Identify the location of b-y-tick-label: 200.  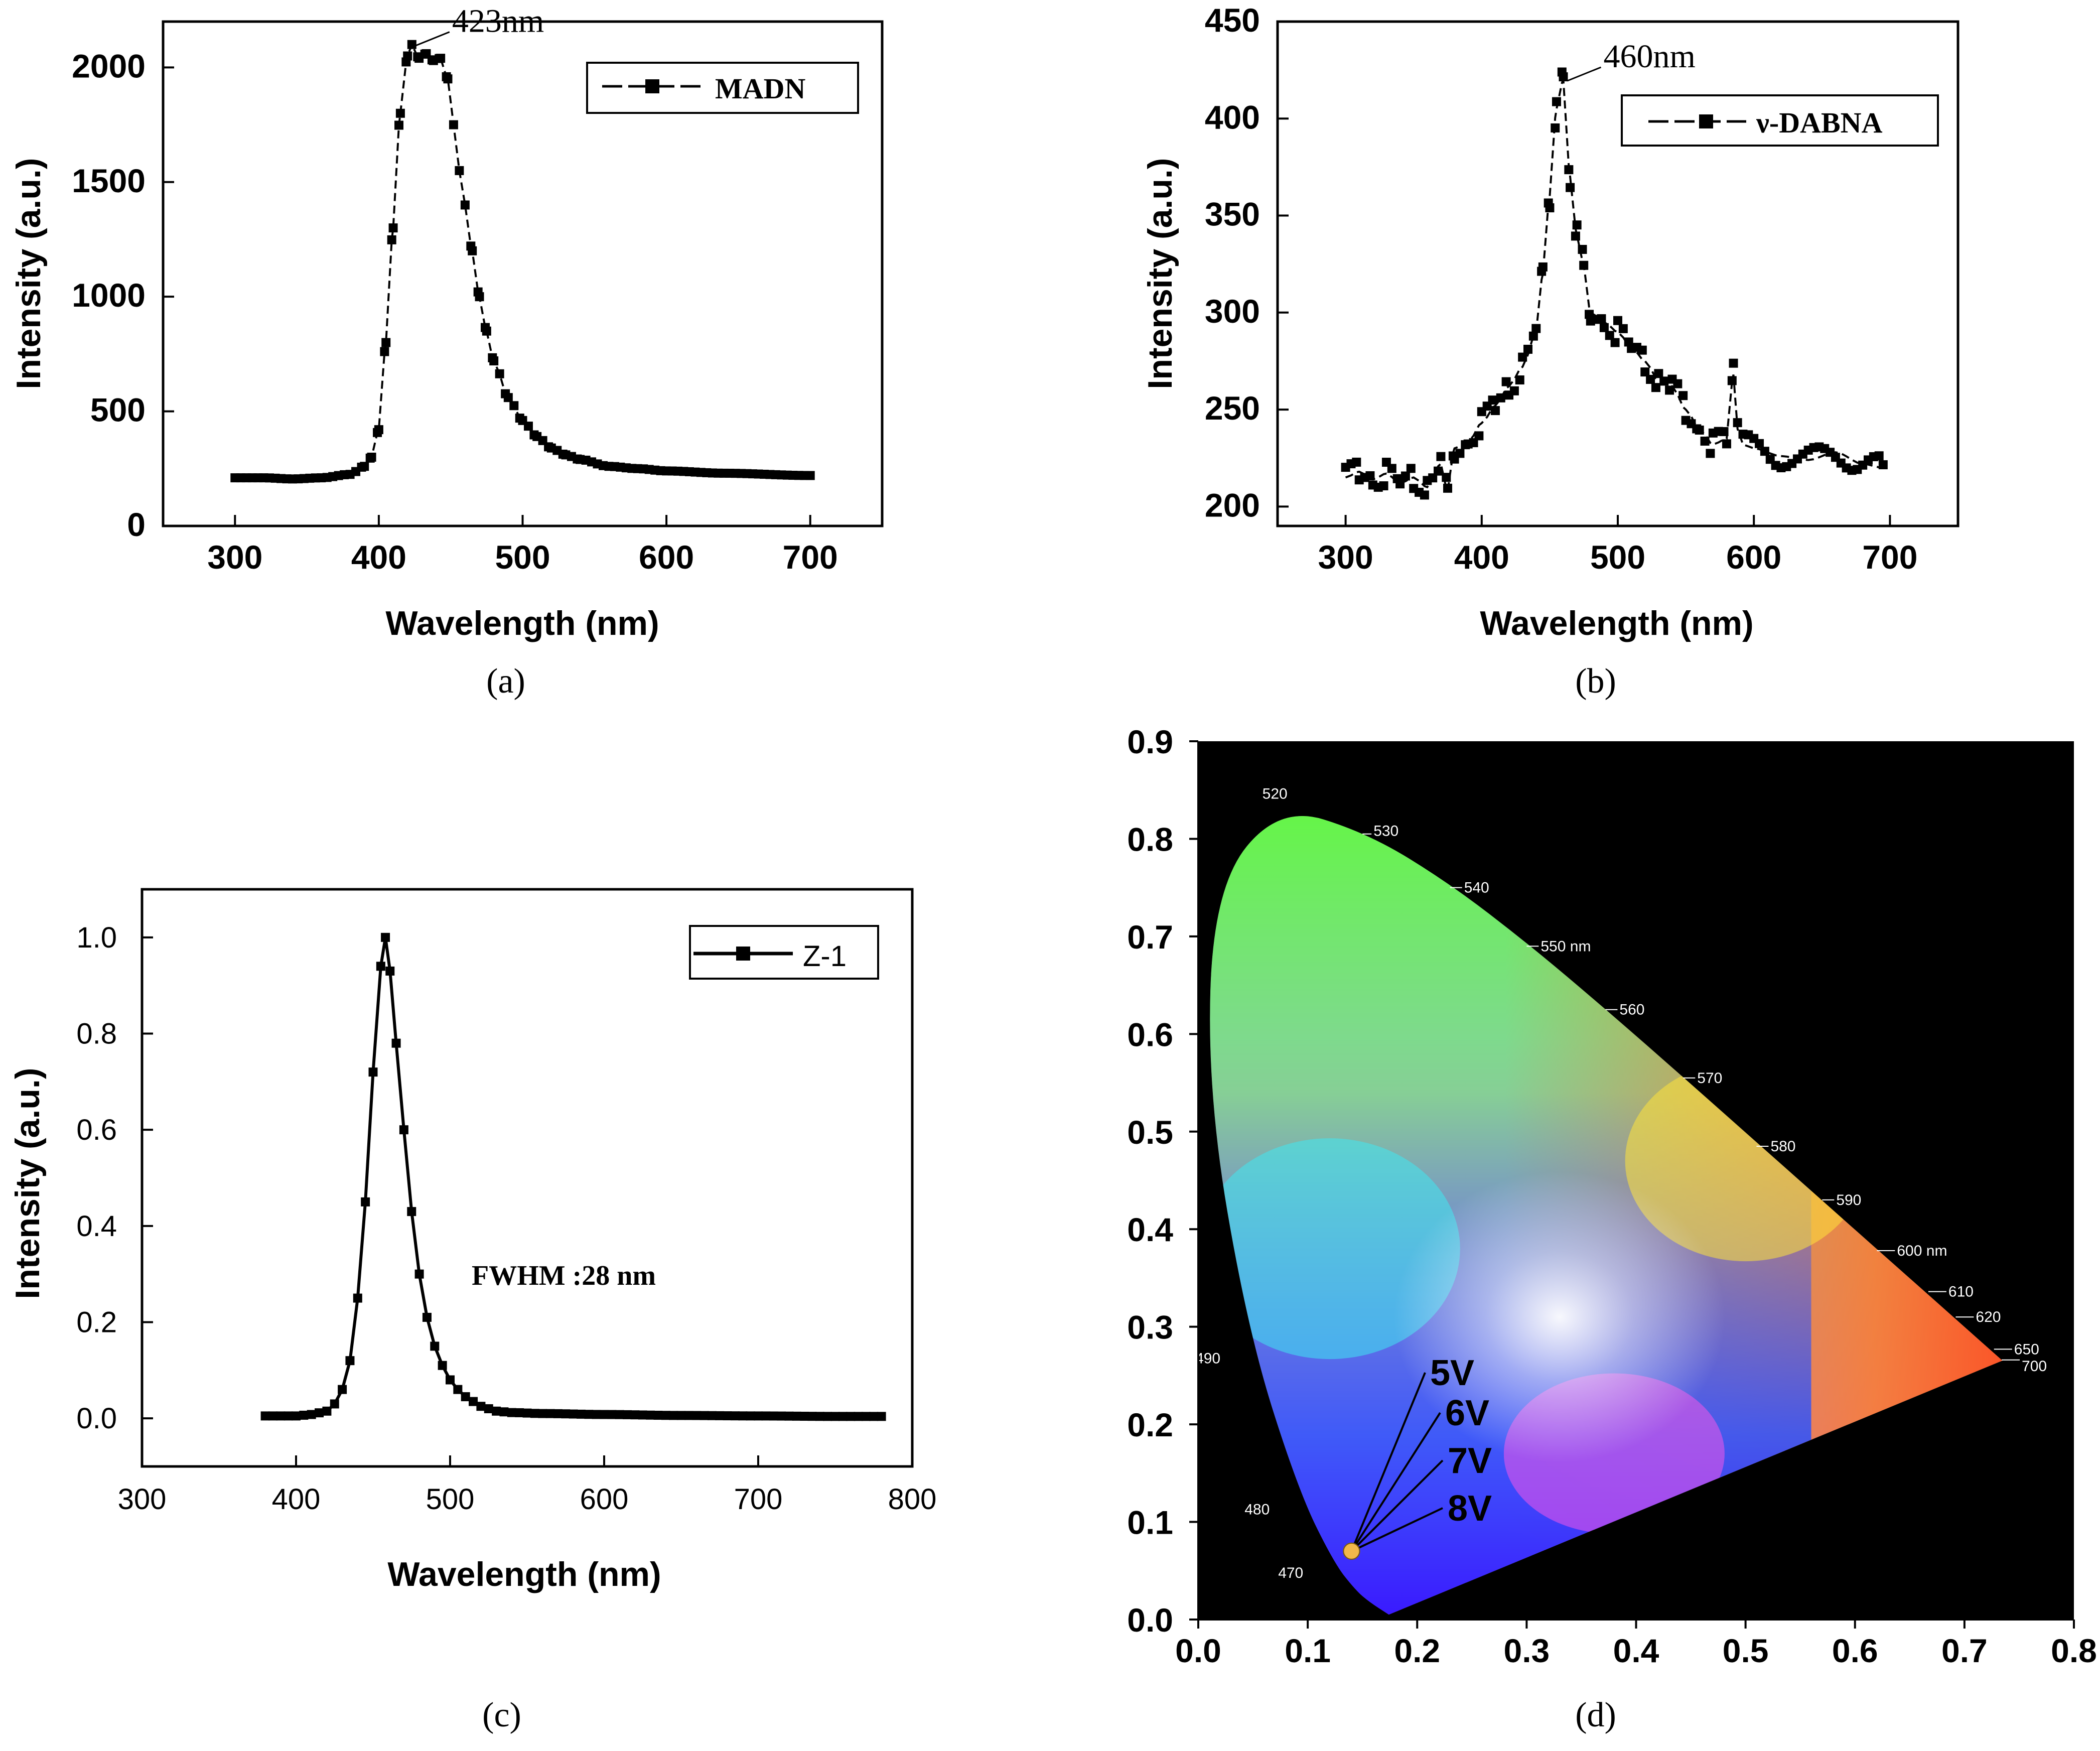
(1232, 504).